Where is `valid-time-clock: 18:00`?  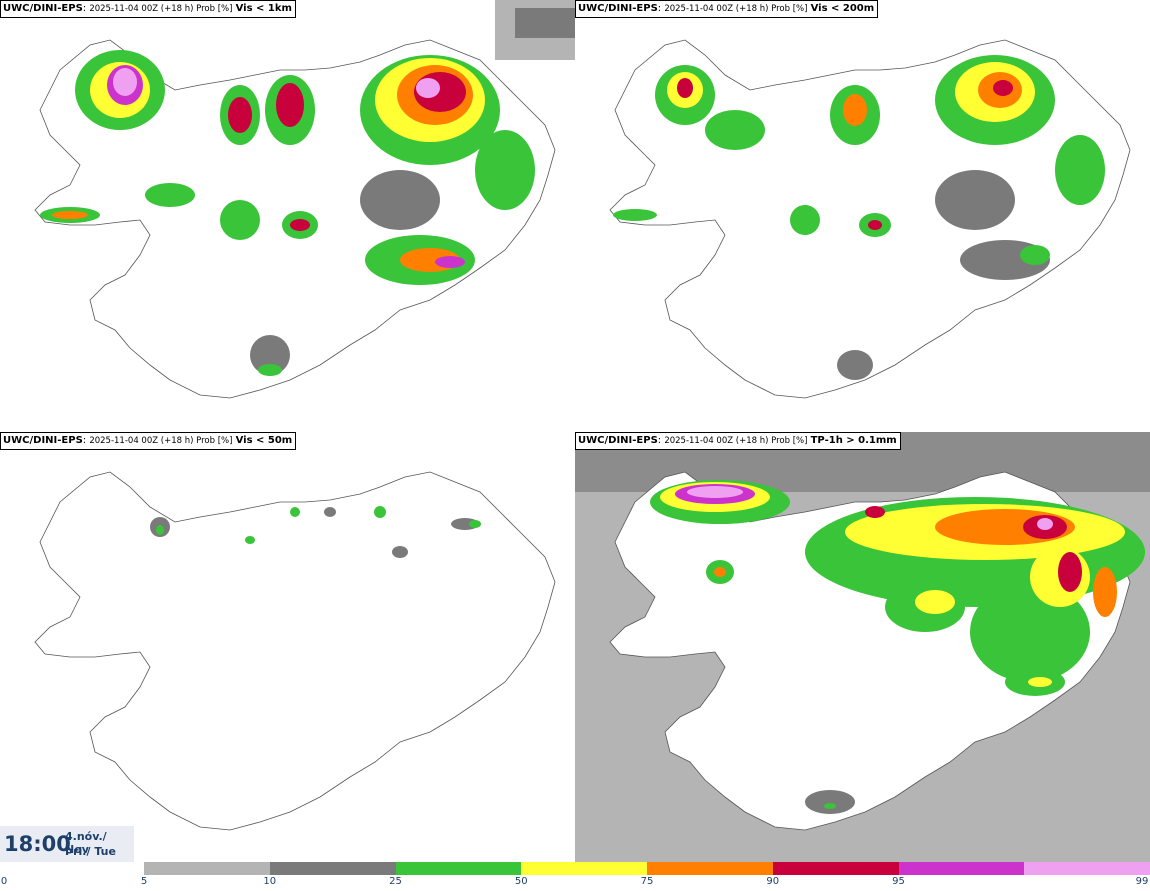 valid-time-clock: 18:00 is located at coordinates (37, 844).